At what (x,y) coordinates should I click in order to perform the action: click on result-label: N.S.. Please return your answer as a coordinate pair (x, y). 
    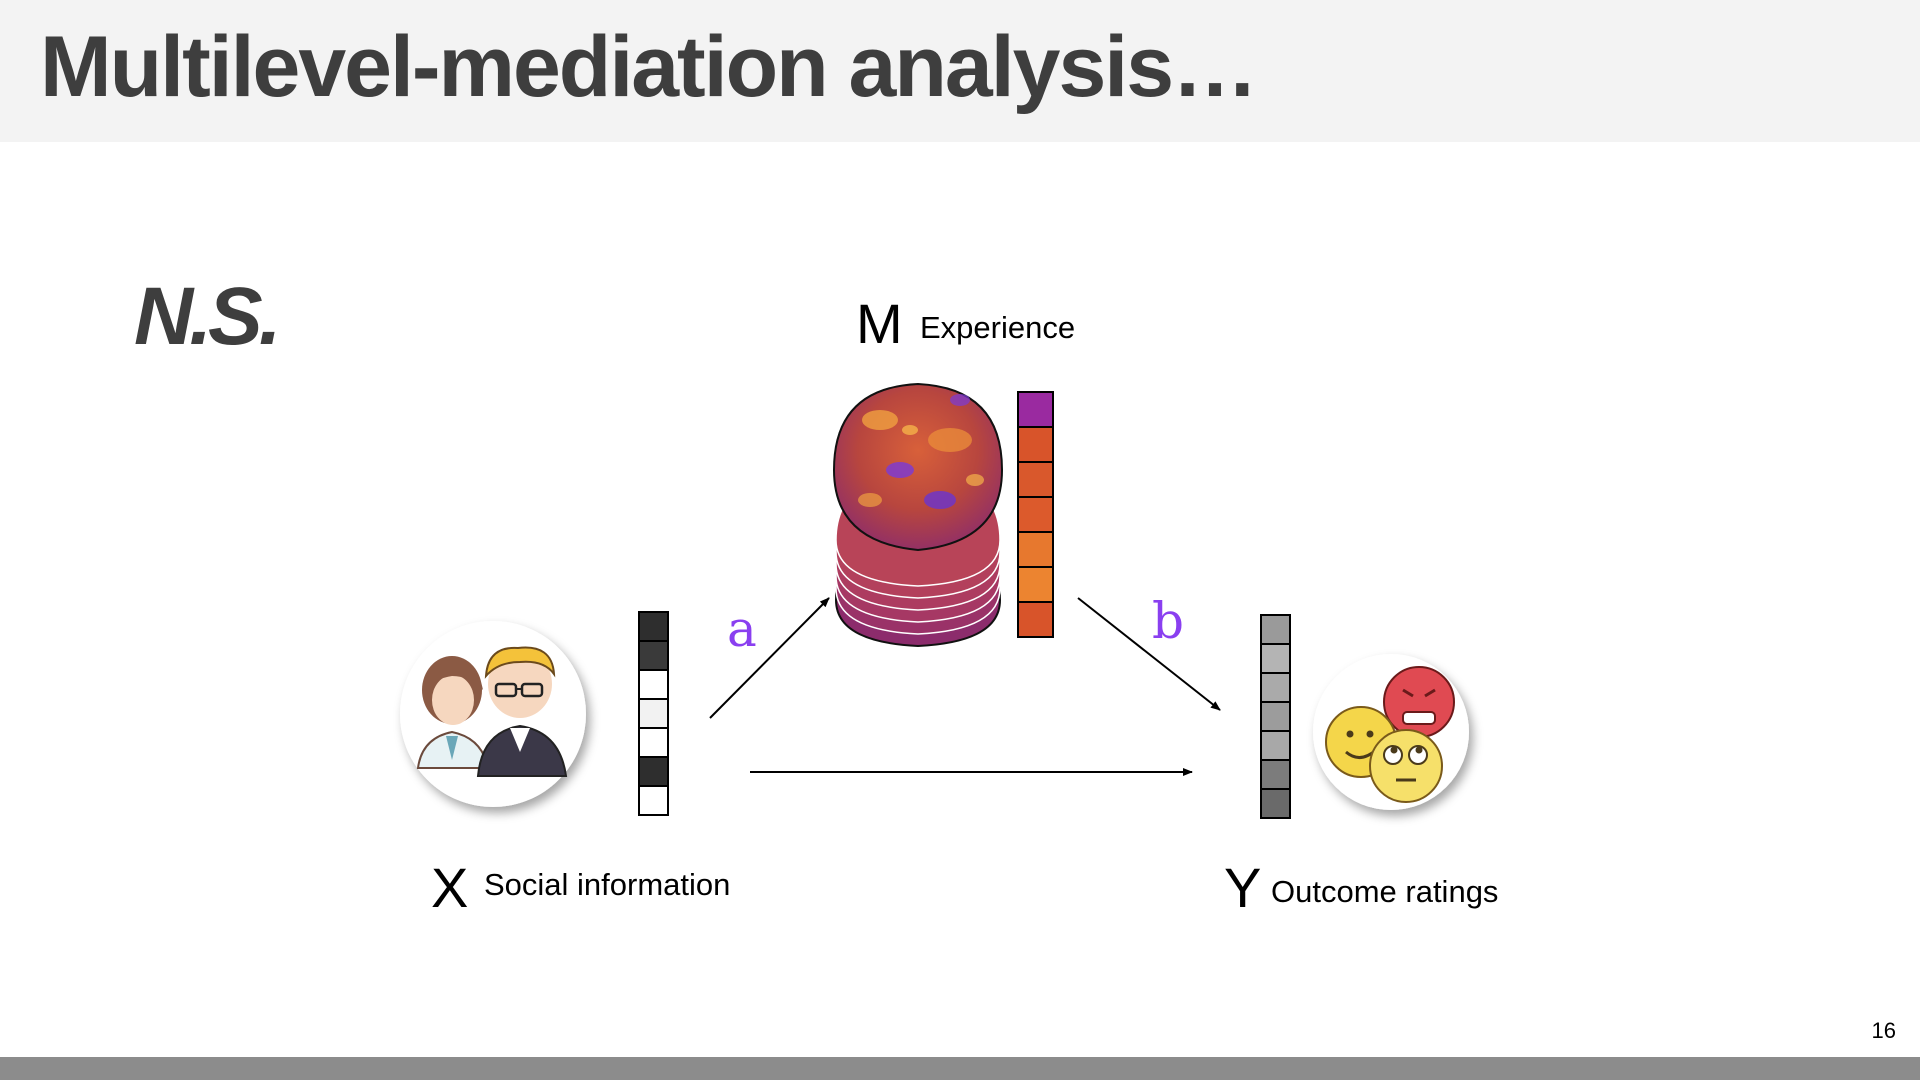
    Looking at the image, I should click on (207, 316).